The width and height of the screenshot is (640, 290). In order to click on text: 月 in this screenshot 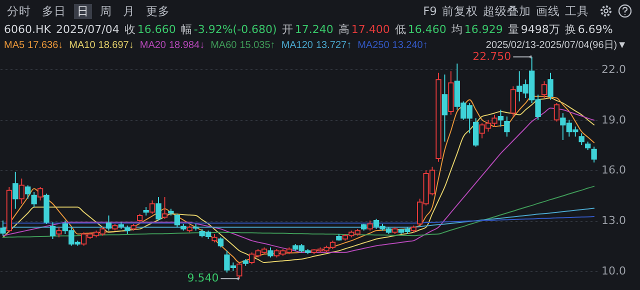, I will do `click(129, 11)`.